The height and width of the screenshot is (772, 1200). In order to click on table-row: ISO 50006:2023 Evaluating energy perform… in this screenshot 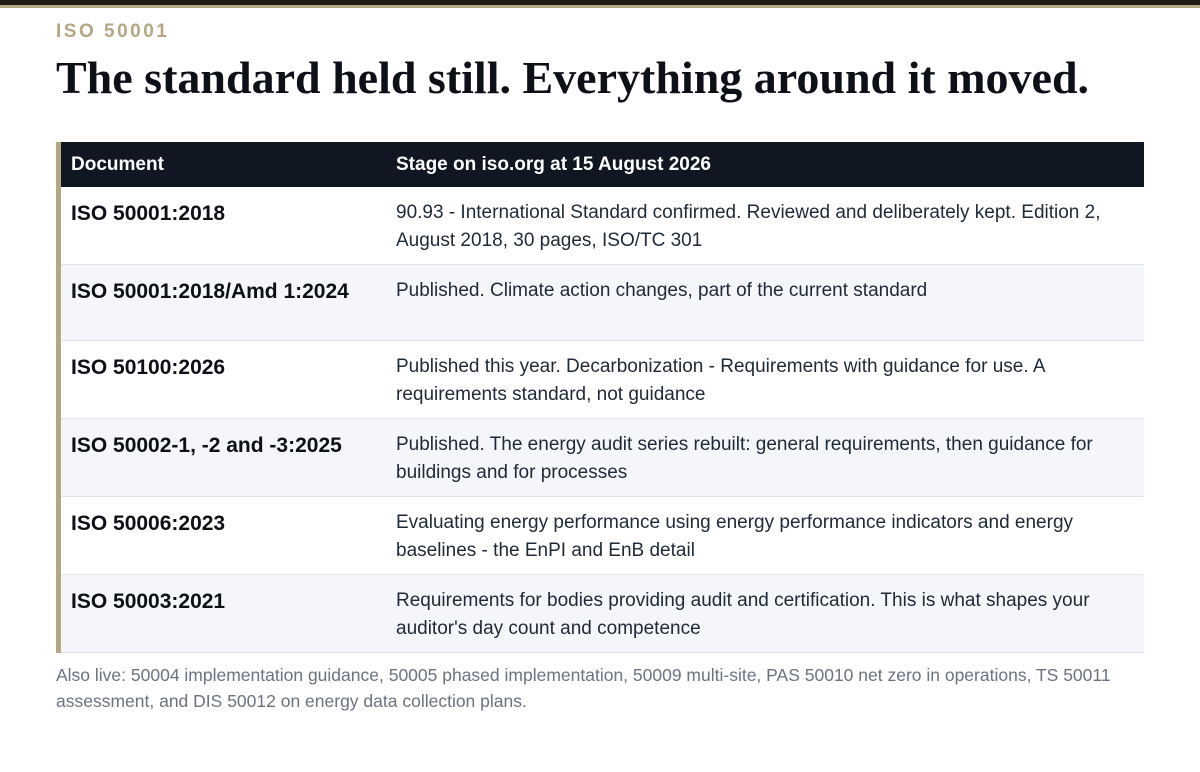, I will do `click(602, 535)`.